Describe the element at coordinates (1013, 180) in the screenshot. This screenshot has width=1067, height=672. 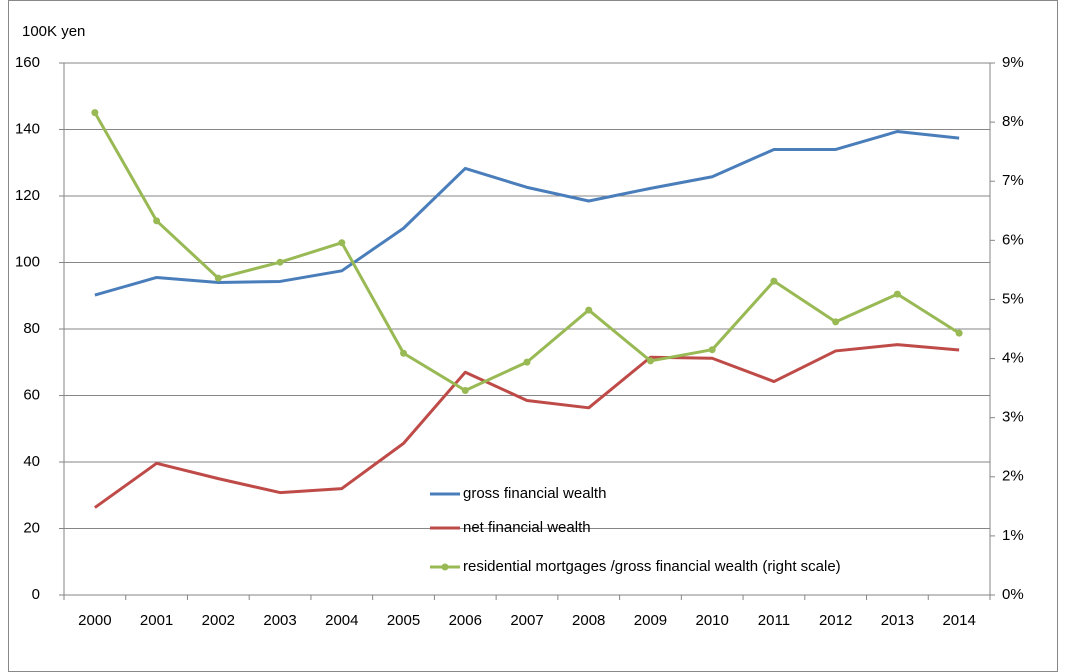
I see `y2-tick-label: 7%` at that location.